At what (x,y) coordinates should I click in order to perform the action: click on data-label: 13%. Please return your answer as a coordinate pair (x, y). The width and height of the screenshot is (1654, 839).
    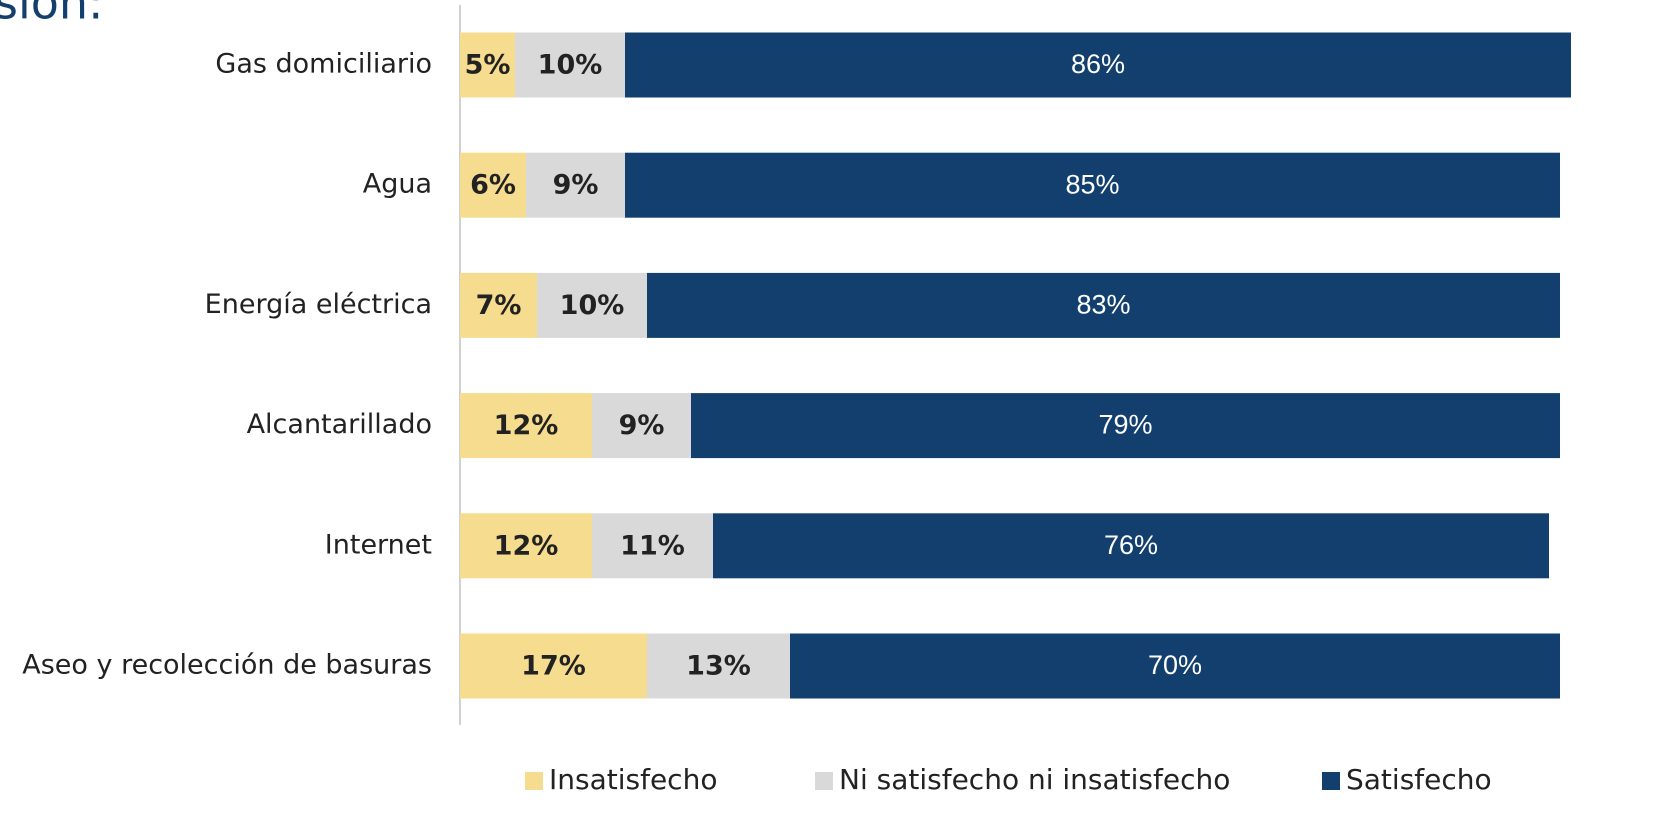
    Looking at the image, I should click on (718, 666).